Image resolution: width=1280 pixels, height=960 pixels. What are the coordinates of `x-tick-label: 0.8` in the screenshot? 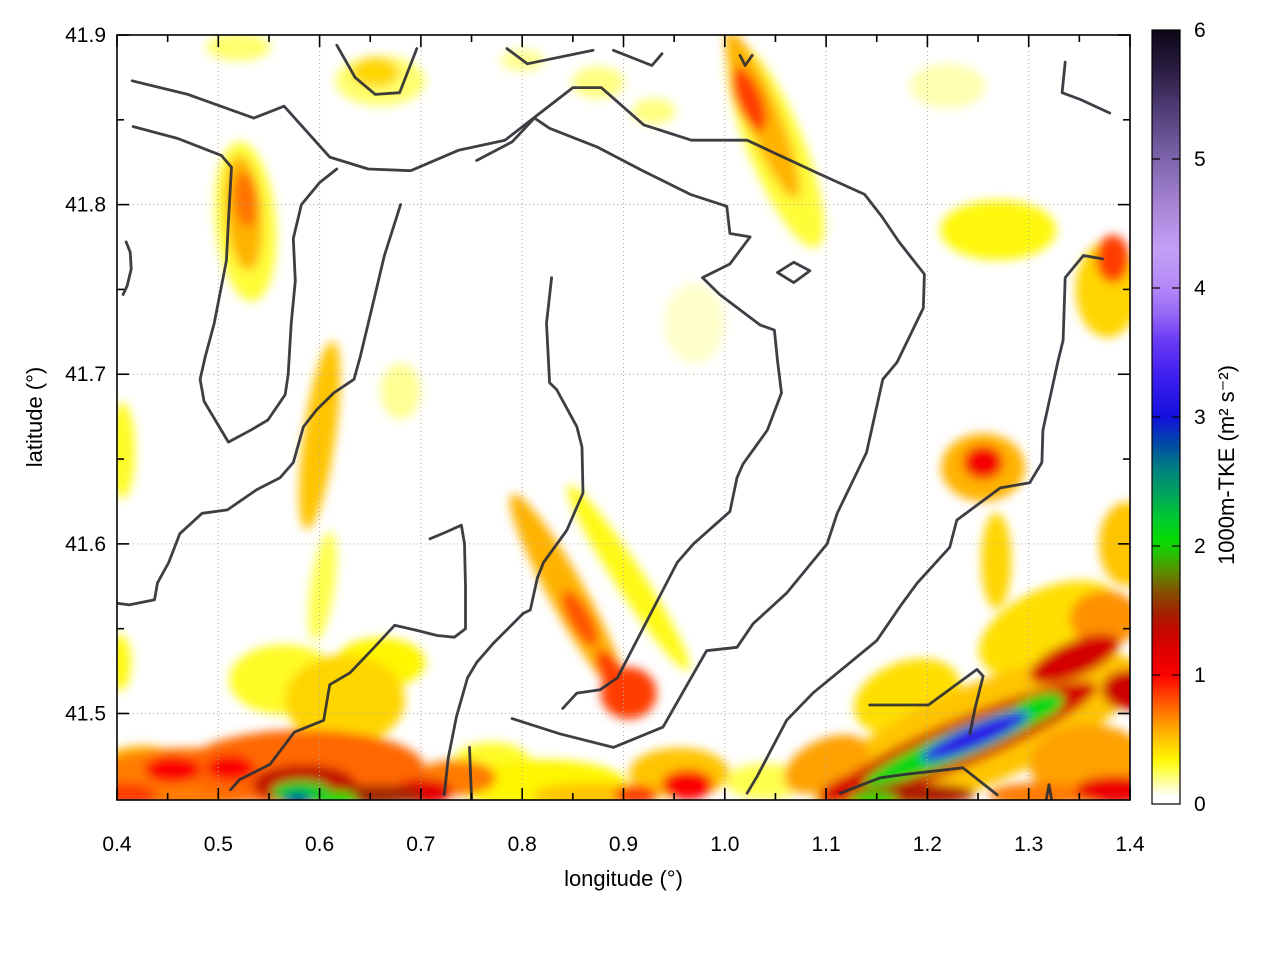 It's located at (522, 844).